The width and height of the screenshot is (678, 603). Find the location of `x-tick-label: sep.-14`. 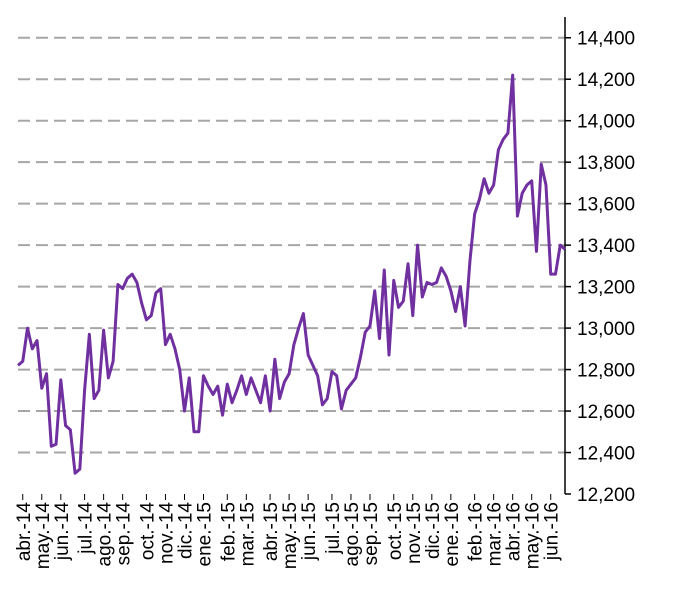

x-tick-label: sep.-14 is located at coordinates (124, 534).